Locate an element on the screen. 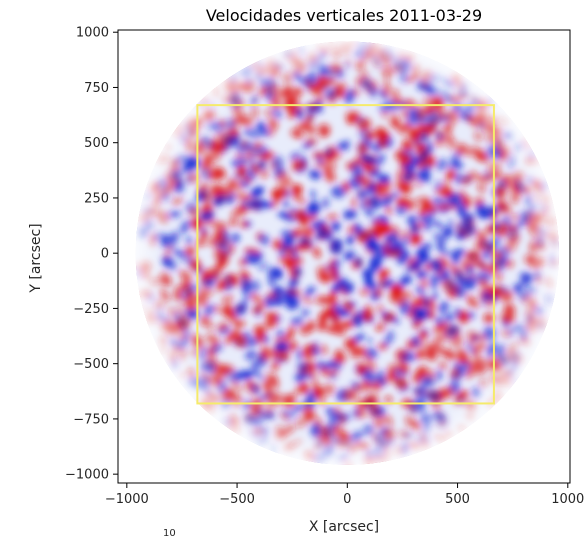 The image size is (587, 536). y-tick-label: −250 is located at coordinates (91, 309).